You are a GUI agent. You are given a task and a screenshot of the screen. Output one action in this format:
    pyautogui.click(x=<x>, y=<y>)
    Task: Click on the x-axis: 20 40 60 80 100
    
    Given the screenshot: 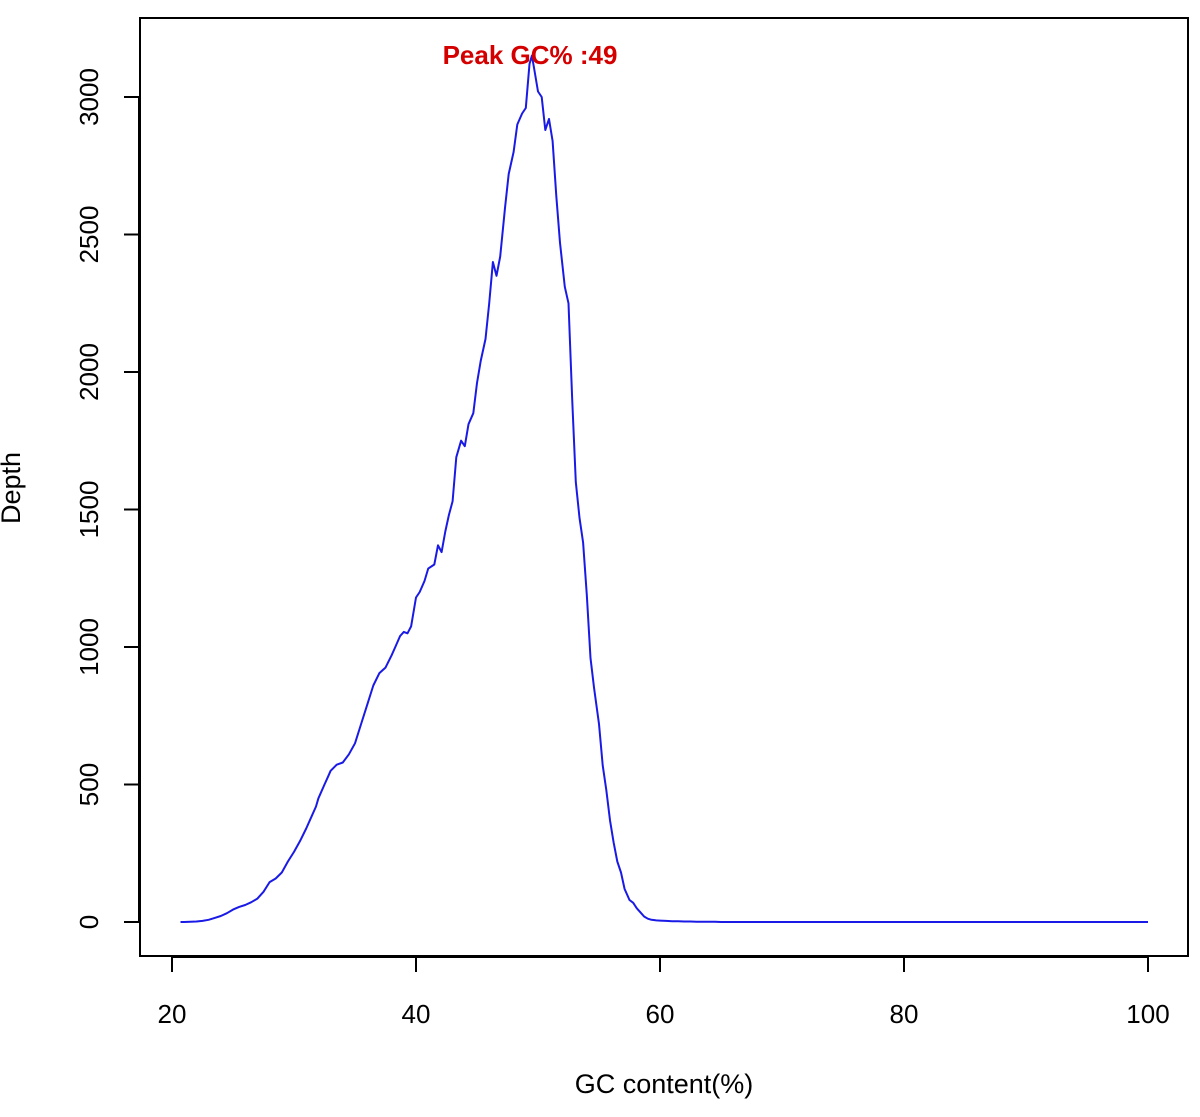 What is the action you would take?
    pyautogui.click(x=664, y=992)
    